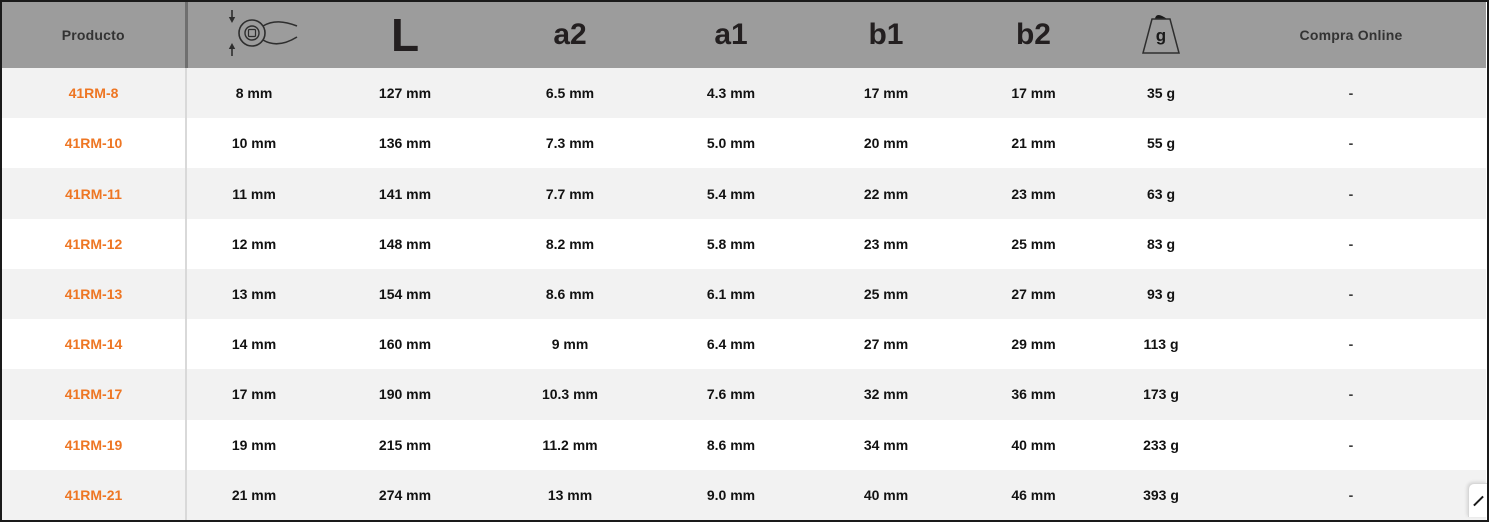  What do you see at coordinates (1161, 394) in the screenshot?
I see `cell-weight: 173 g` at bounding box center [1161, 394].